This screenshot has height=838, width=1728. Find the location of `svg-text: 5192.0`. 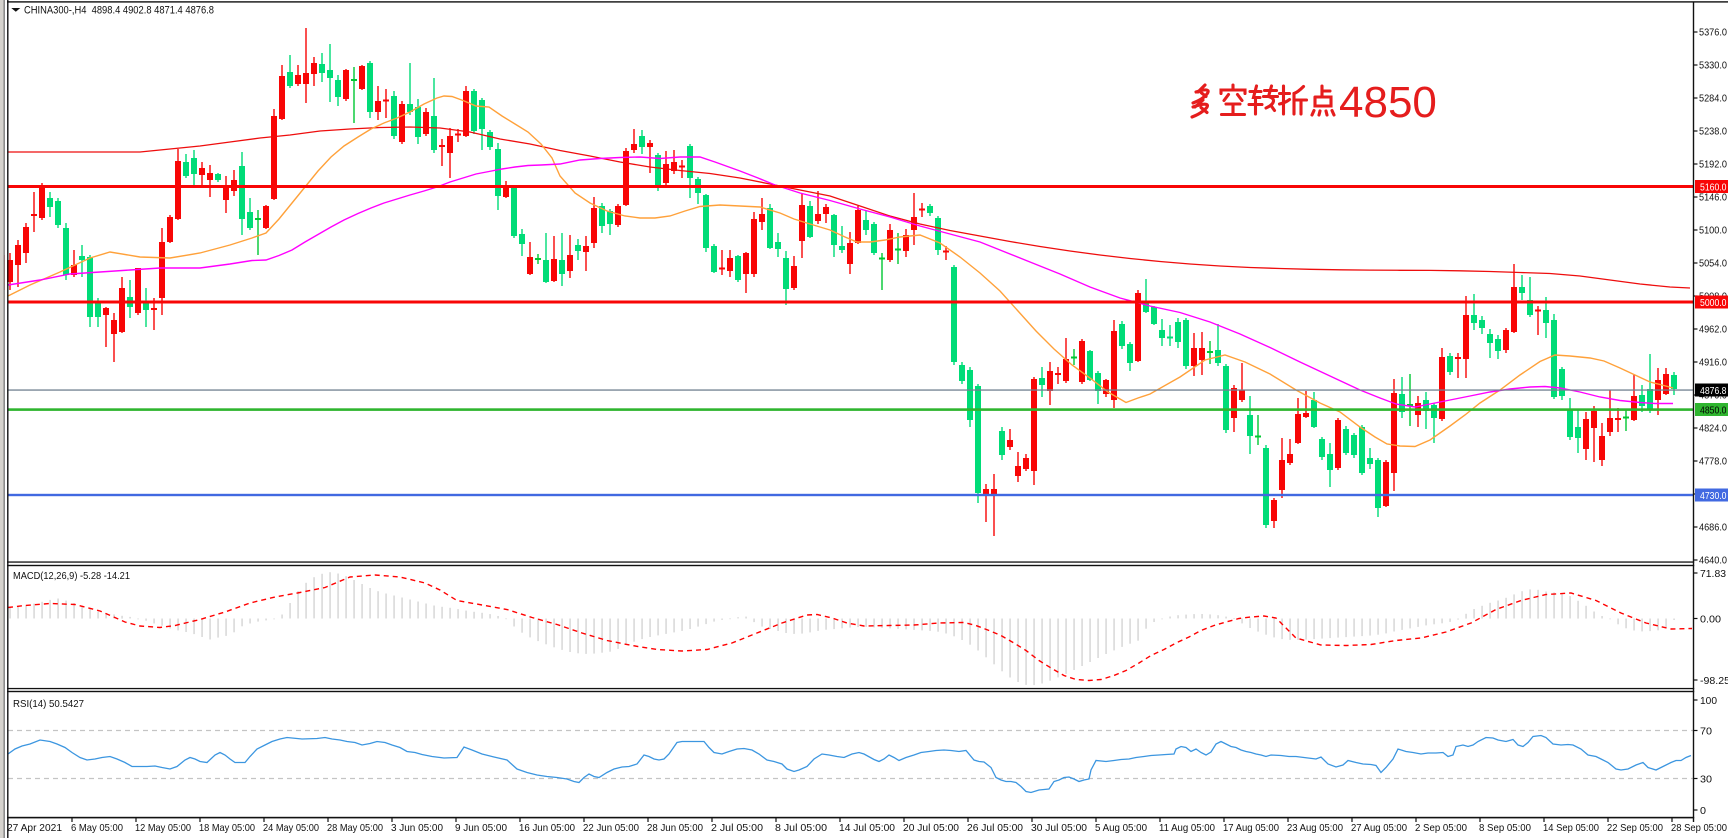

svg-text: 5192.0 is located at coordinates (1713, 165).